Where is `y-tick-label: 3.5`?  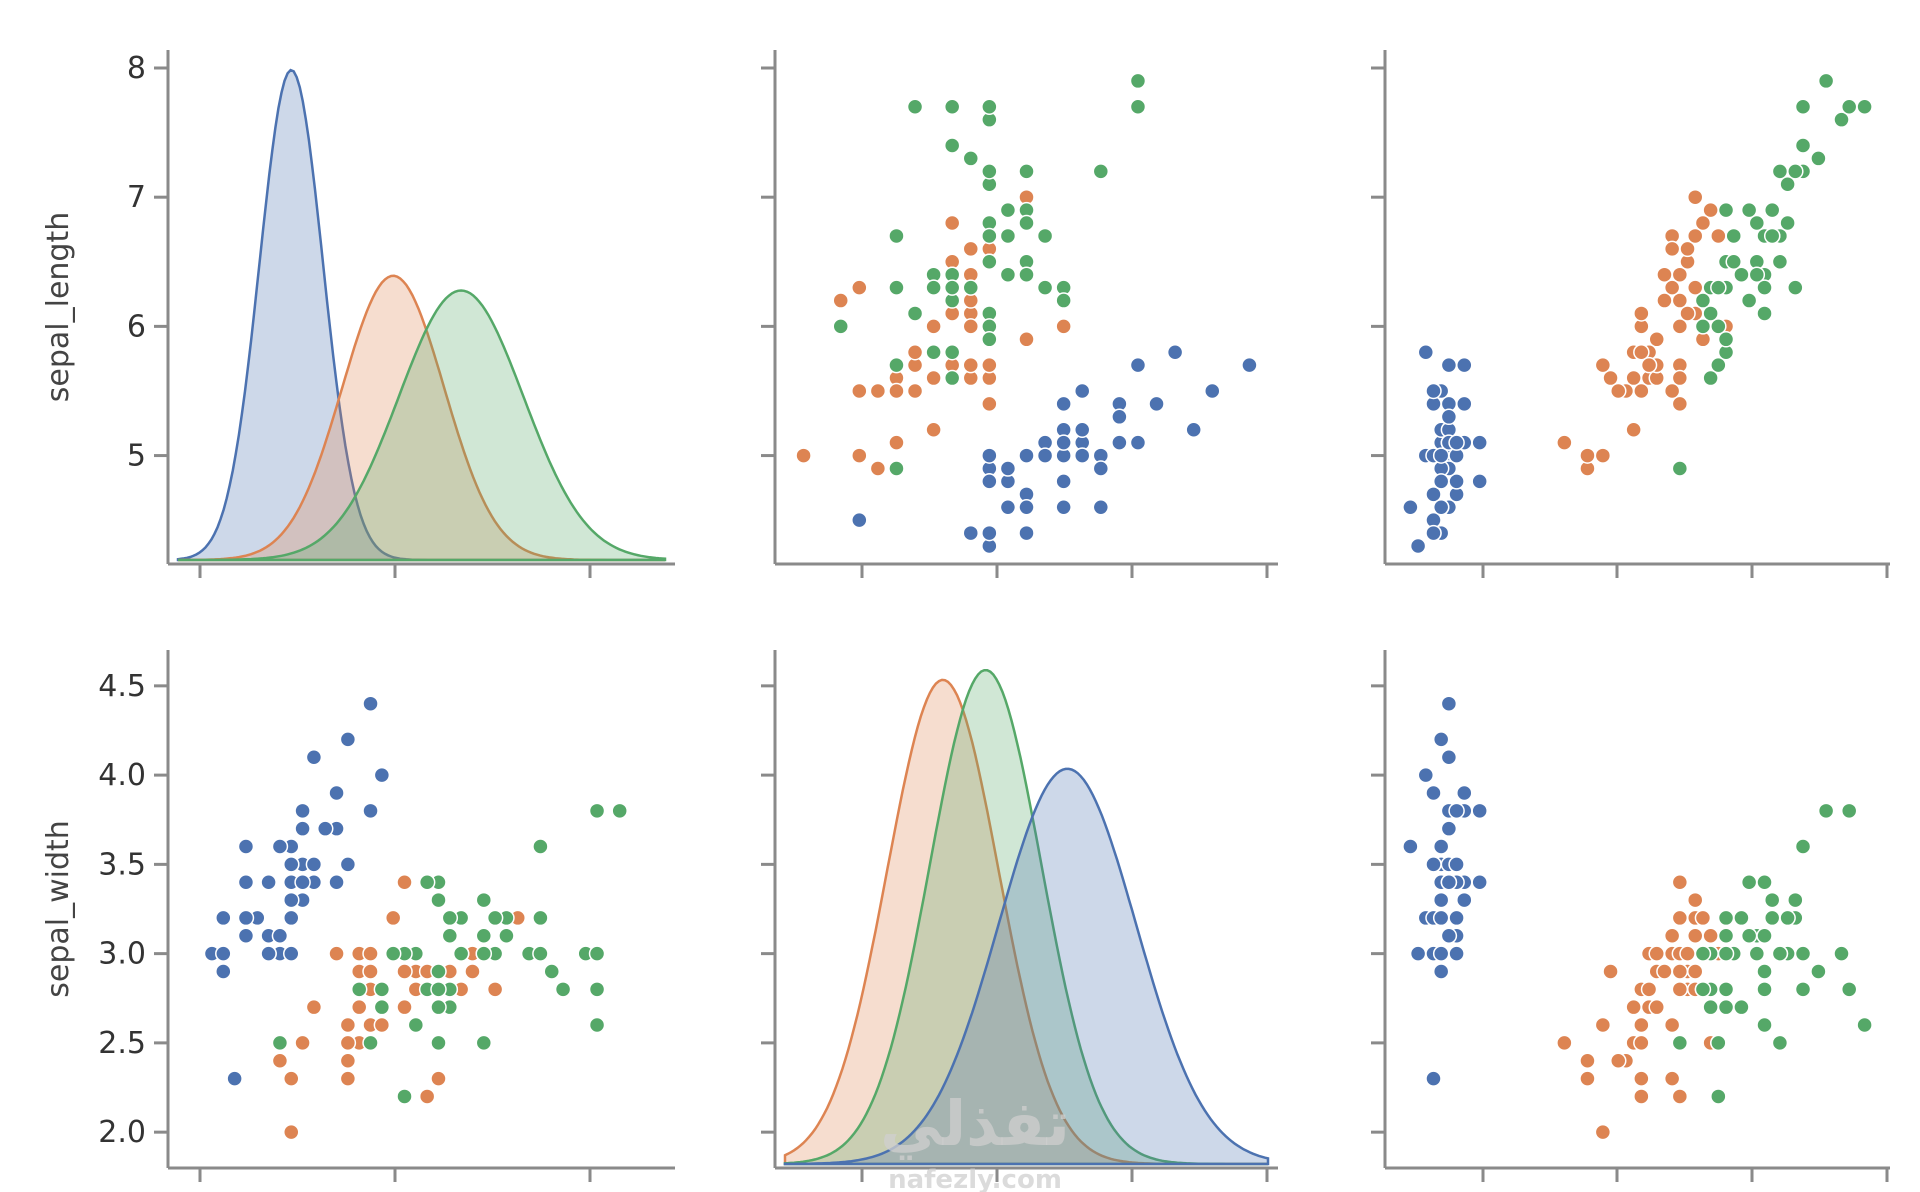 y-tick-label: 3.5 is located at coordinates (122, 864).